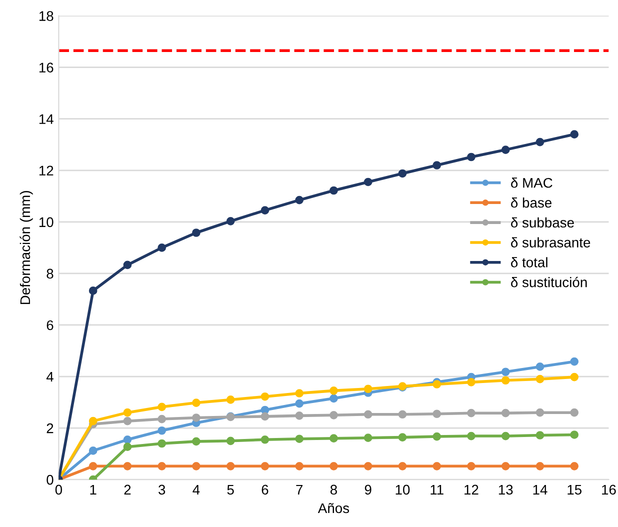 Image resolution: width=618 pixels, height=527 pixels. What do you see at coordinates (437, 489) in the screenshot?
I see `x-tick-label: 11` at bounding box center [437, 489].